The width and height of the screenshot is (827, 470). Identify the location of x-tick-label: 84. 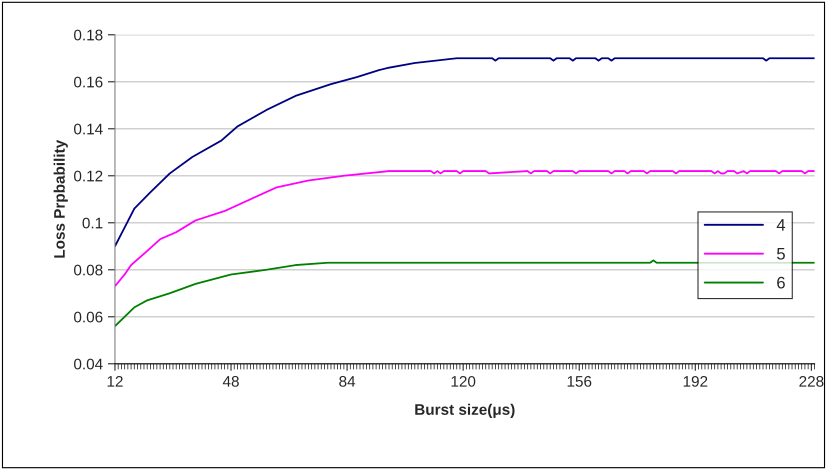
(347, 381).